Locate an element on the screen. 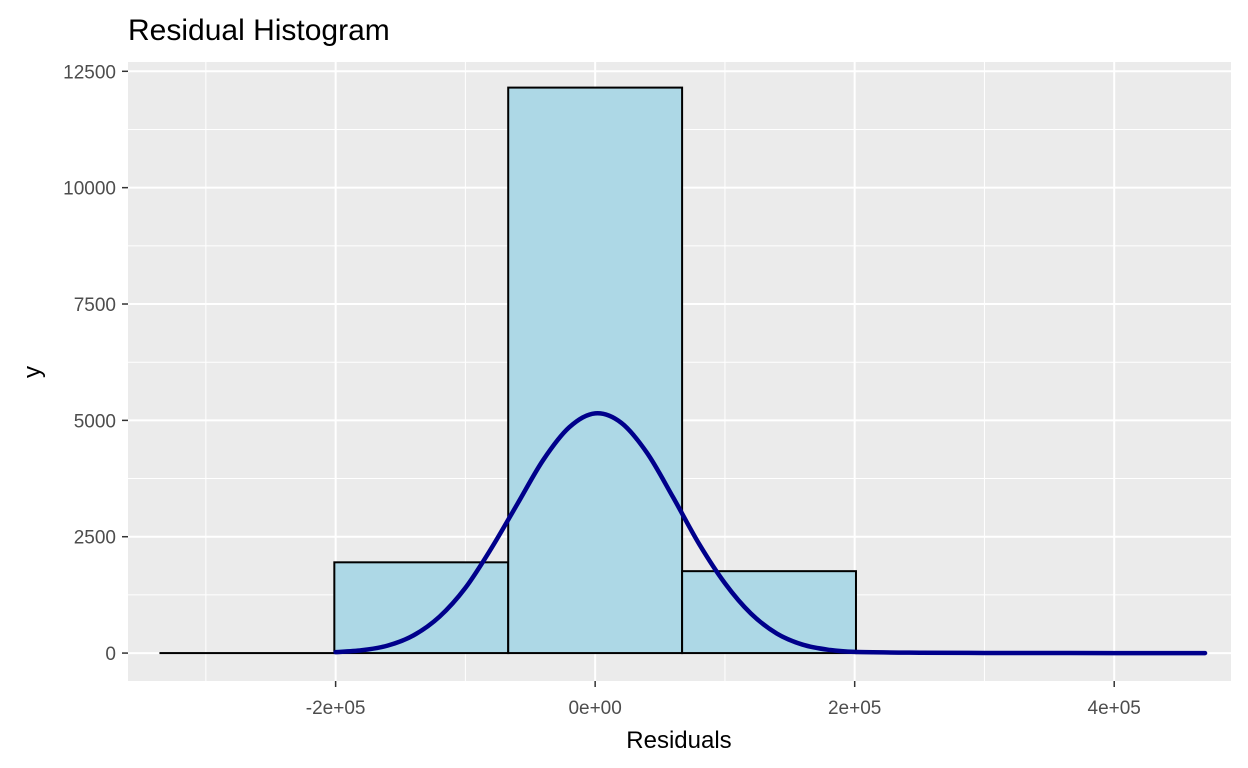 The height and width of the screenshot is (768, 1248). x-tick-label: 2e+05 is located at coordinates (854, 708).